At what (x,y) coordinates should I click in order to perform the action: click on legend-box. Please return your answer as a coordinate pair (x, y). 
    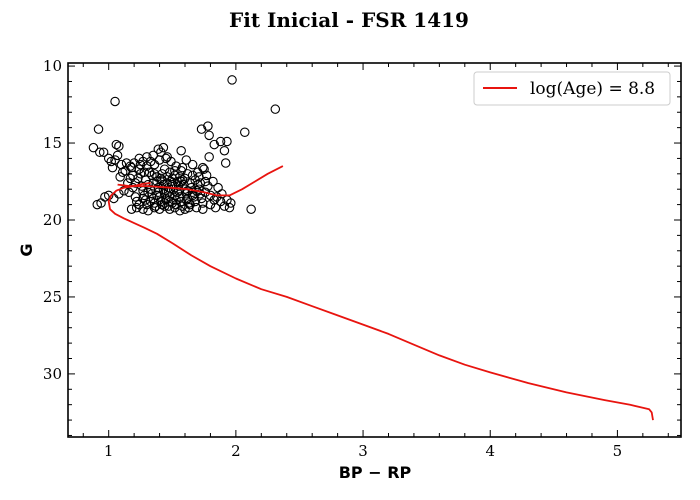
    Looking at the image, I should click on (572, 88).